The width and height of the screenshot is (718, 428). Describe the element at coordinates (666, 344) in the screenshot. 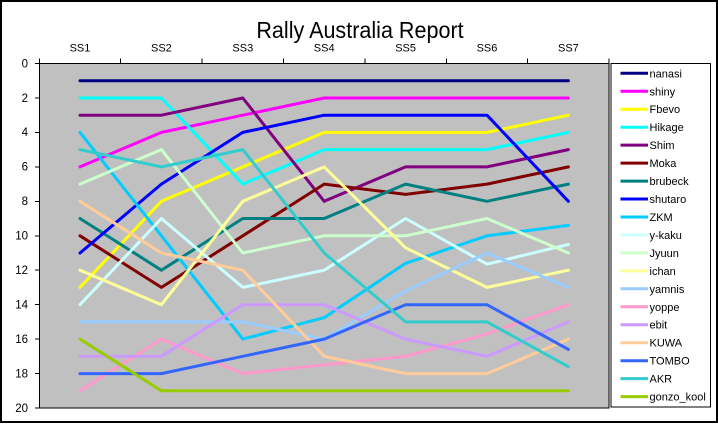

I see `svg-text: KUWA` at that location.